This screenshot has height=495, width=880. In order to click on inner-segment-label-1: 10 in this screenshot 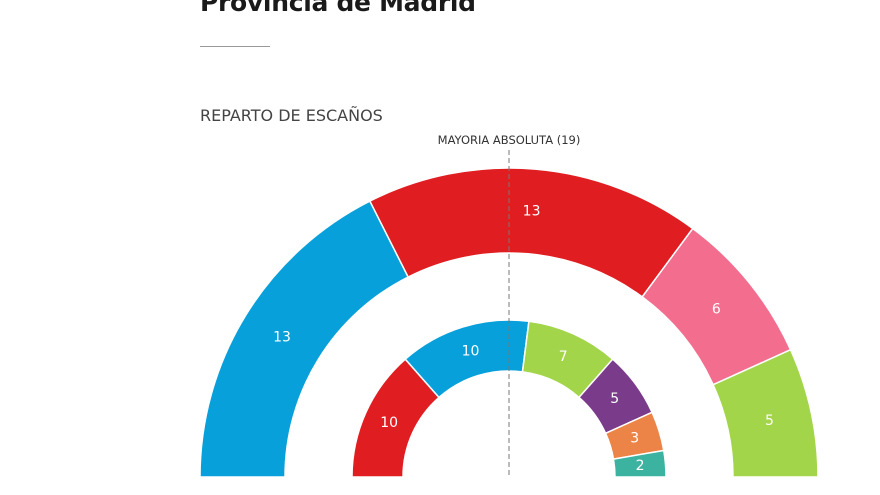, I will do `click(471, 351)`.